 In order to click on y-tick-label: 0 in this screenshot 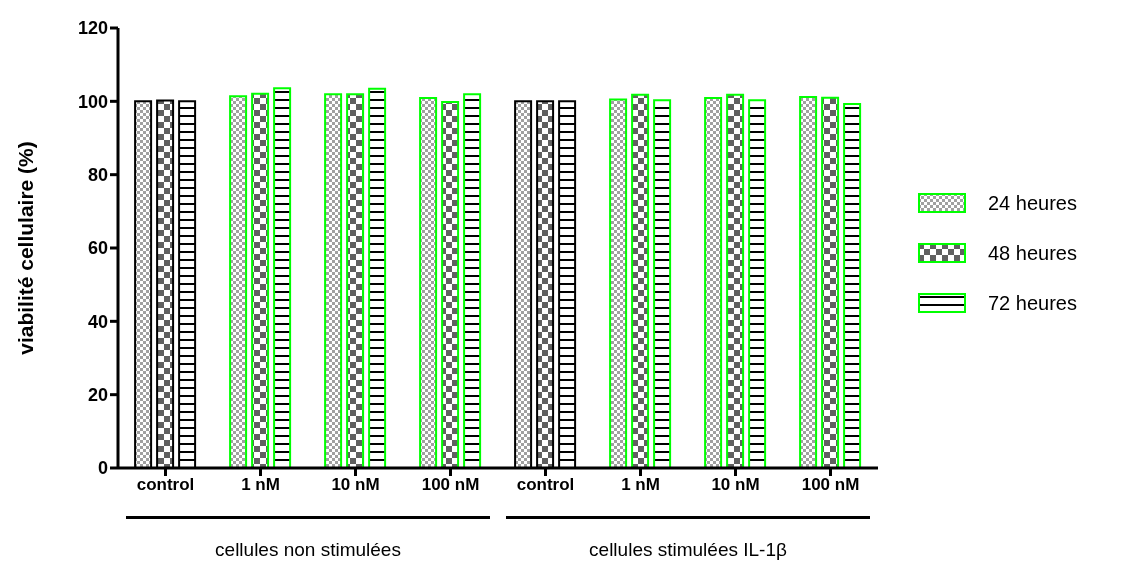, I will do `click(102, 468)`.